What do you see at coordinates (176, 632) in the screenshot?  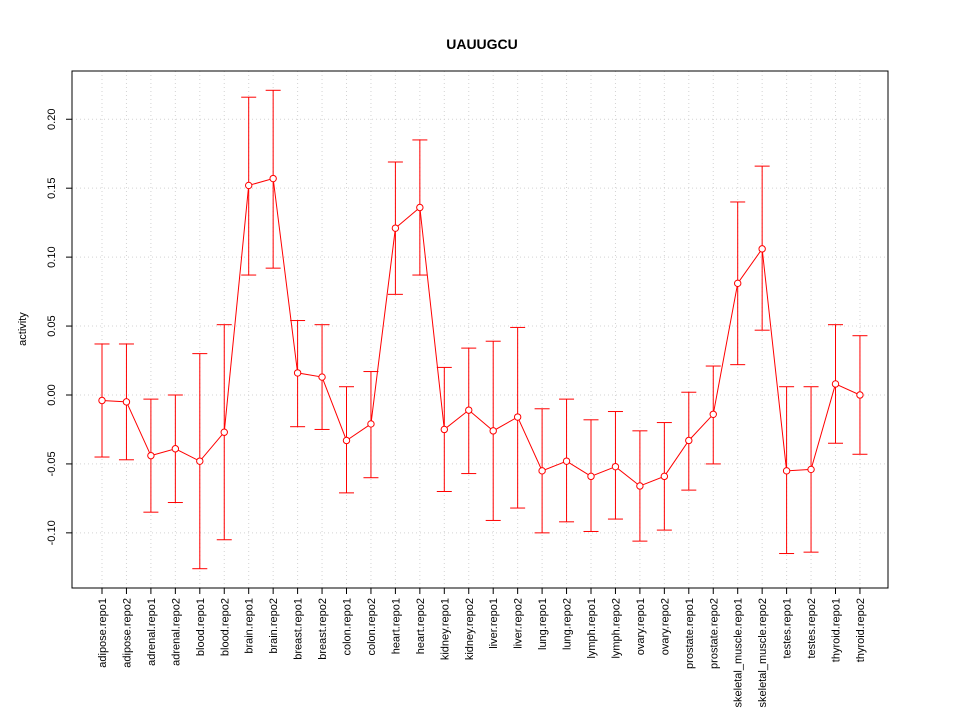 I see `x-tick-label: adrenal.repo2` at bounding box center [176, 632].